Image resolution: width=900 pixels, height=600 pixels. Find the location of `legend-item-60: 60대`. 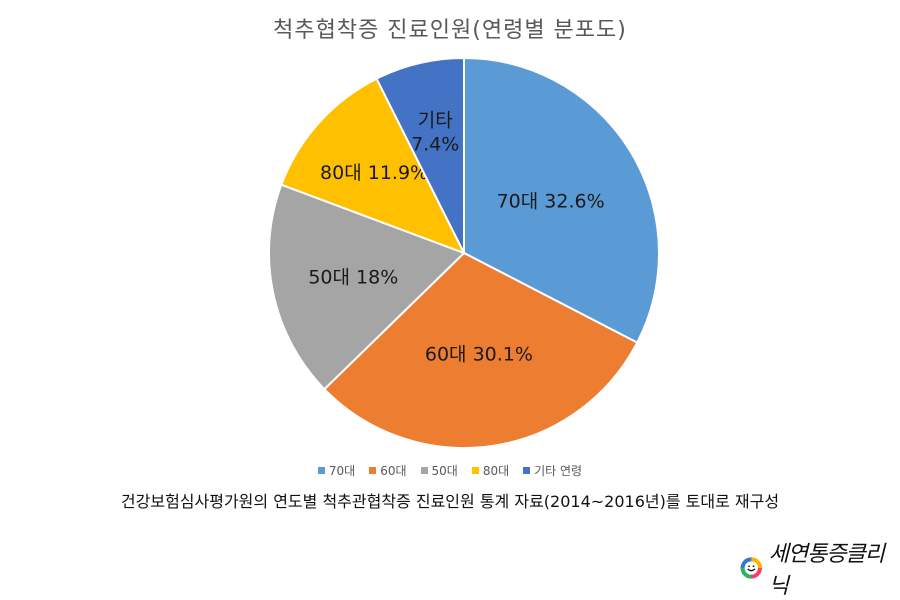

legend-item-60: 60대 is located at coordinates (388, 470).